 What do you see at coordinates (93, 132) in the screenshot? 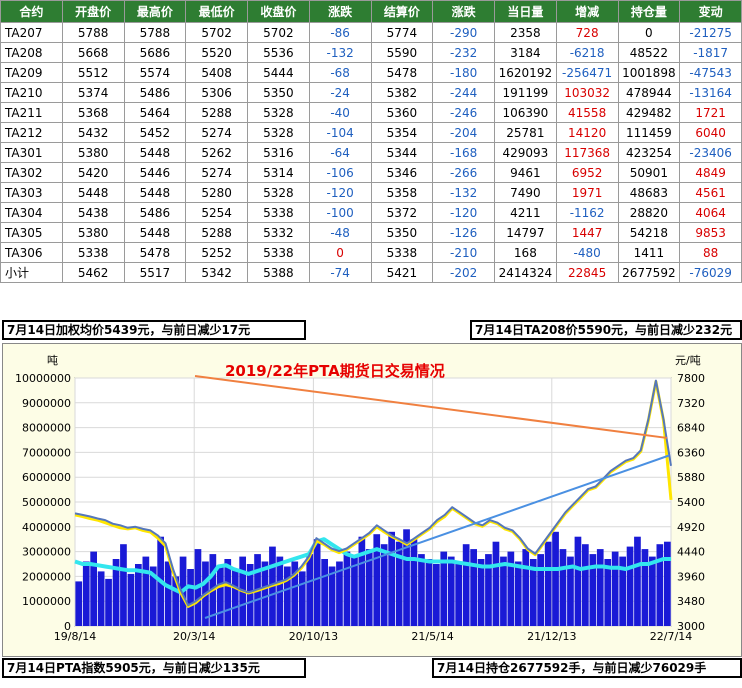
I see `table-cell: 5432` at bounding box center [93, 132].